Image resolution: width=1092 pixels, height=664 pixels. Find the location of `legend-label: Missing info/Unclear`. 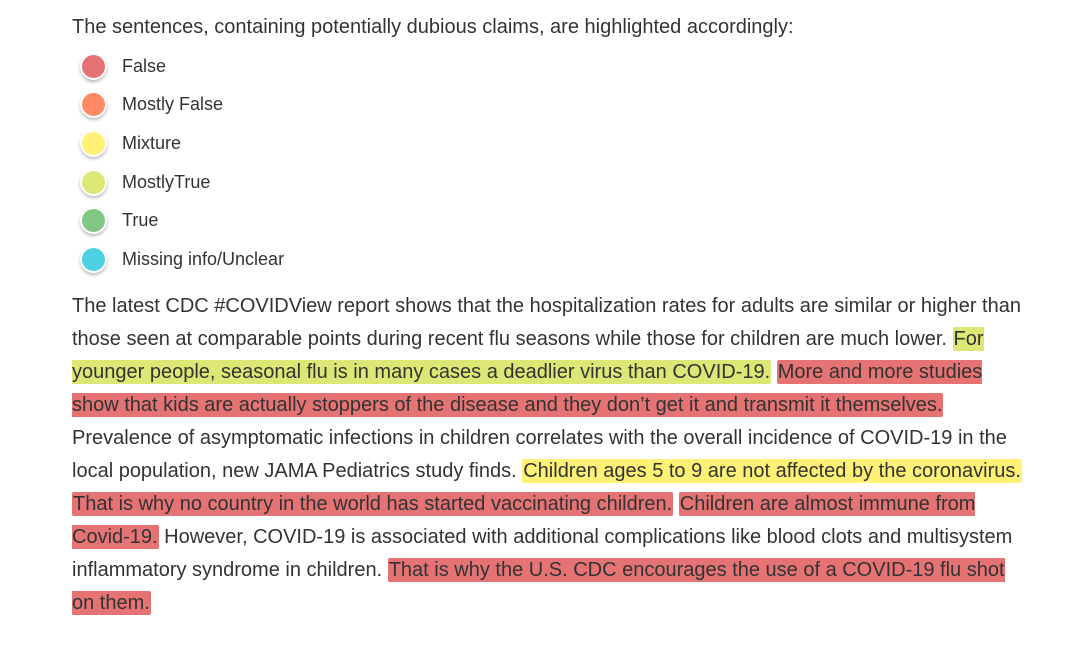

legend-label: Missing info/Unclear is located at coordinates (203, 258).